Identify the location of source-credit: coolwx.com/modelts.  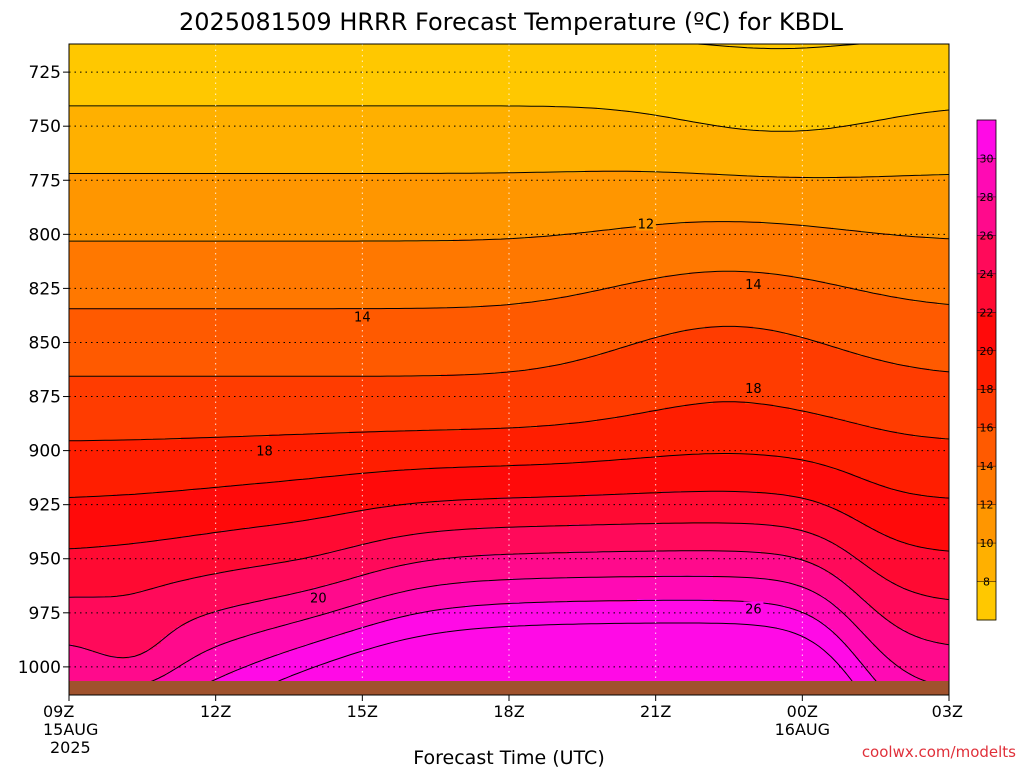
(939, 752).